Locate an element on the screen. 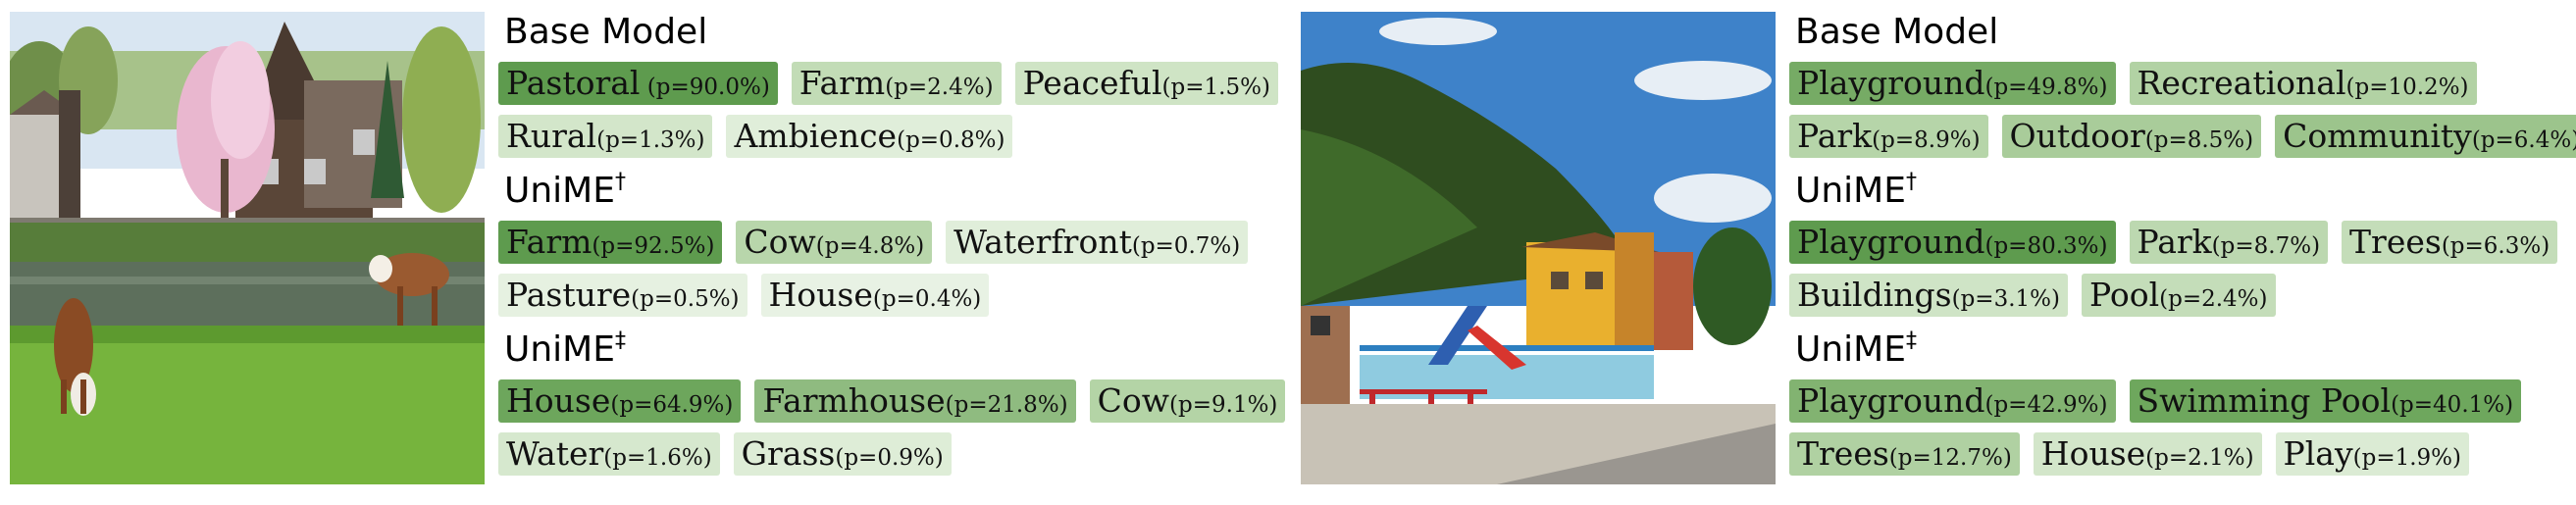 This screenshot has height=505, width=2576. tag-label: Community is located at coordinates (2377, 136).